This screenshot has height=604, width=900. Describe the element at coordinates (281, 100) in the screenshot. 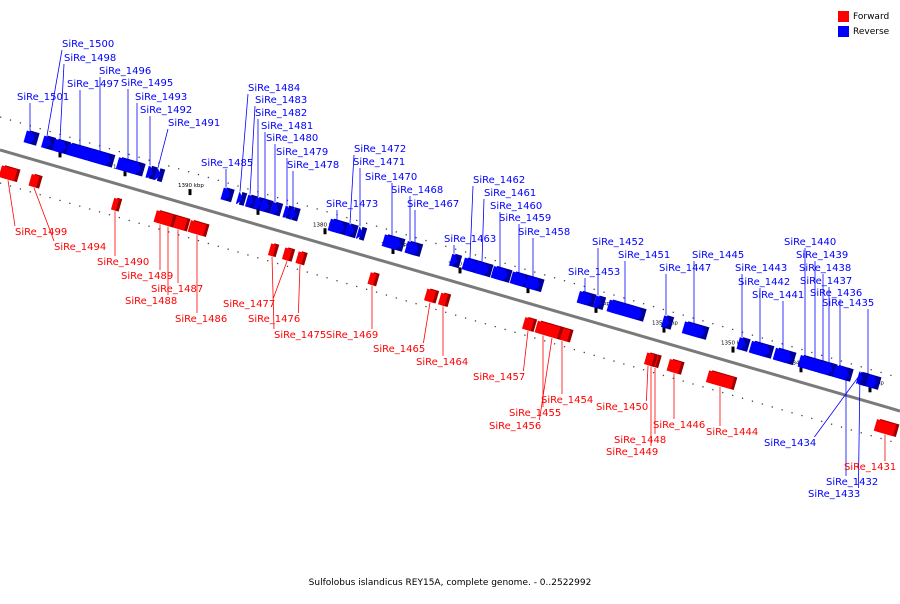

I see `reverse-gene-label: SiRe_1483` at that location.